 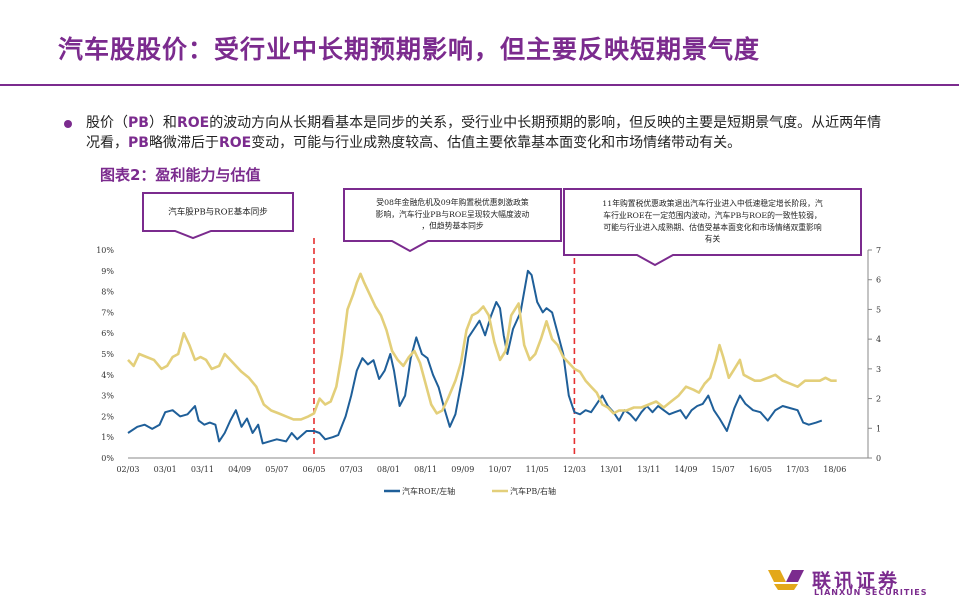 I want to click on legend-label: 汽车ROE/左轴, so click(x=428, y=491).